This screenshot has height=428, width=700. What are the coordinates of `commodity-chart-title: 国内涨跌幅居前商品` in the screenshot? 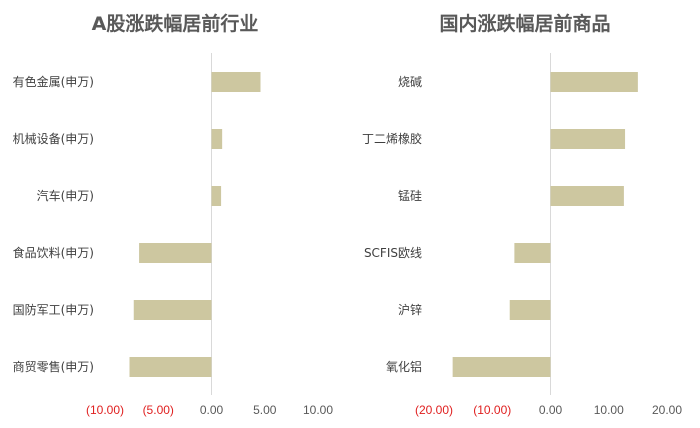 It's located at (524, 23).